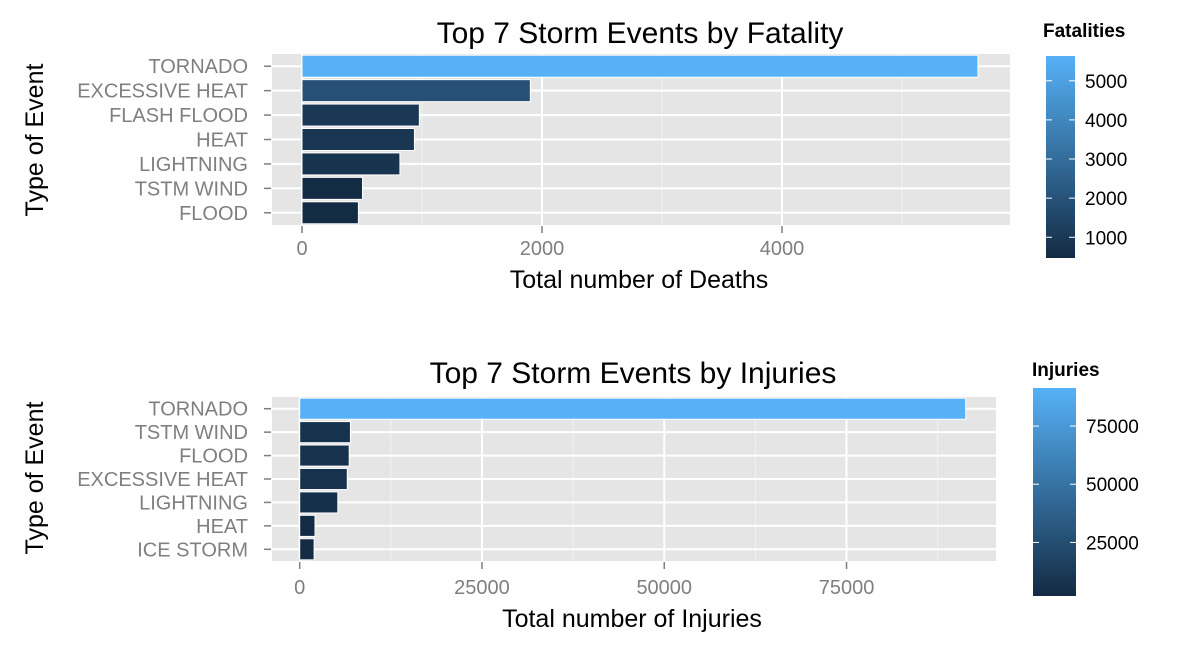 The height and width of the screenshot is (649, 1189). Describe the element at coordinates (632, 619) in the screenshot. I see `x-axis-label: Total number of Injuries` at that location.